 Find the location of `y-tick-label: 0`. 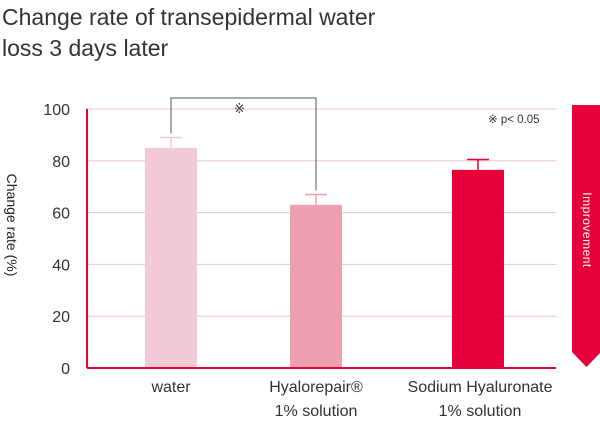

y-tick-label: 0 is located at coordinates (65, 369).